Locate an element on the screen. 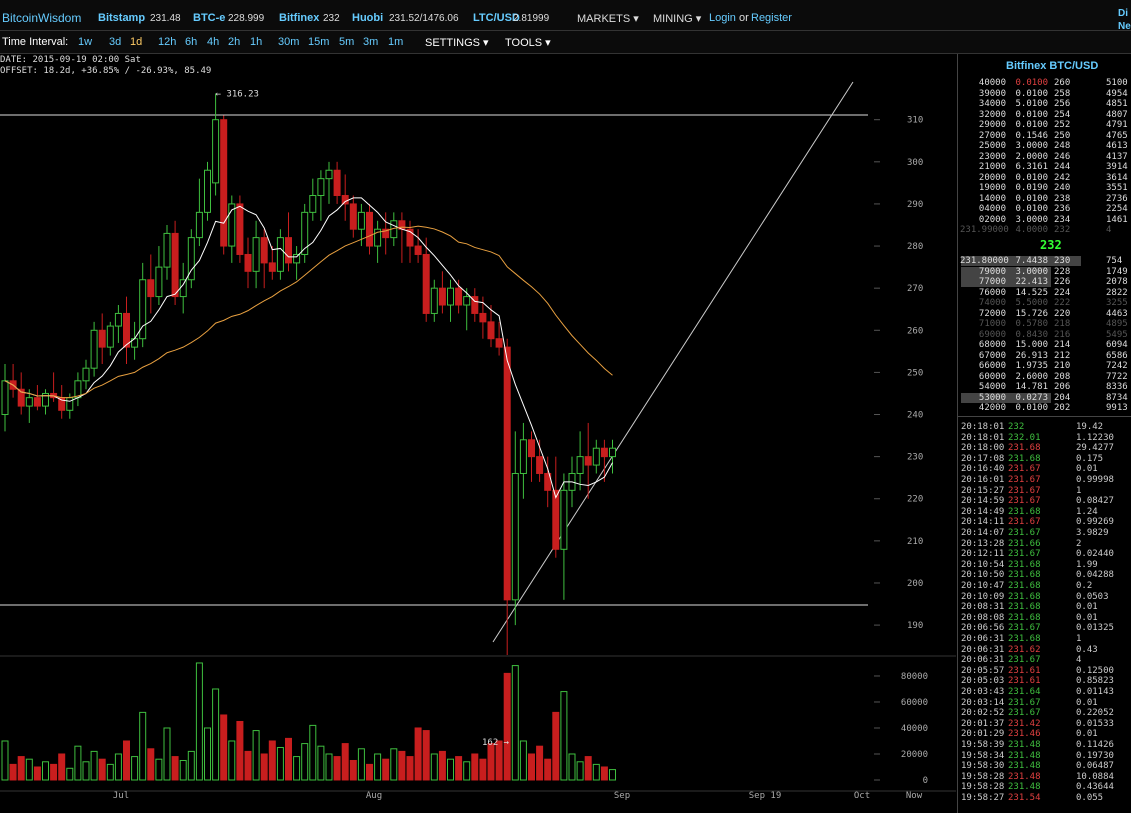  ticker-name: LTC/USD is located at coordinates (496, 18).